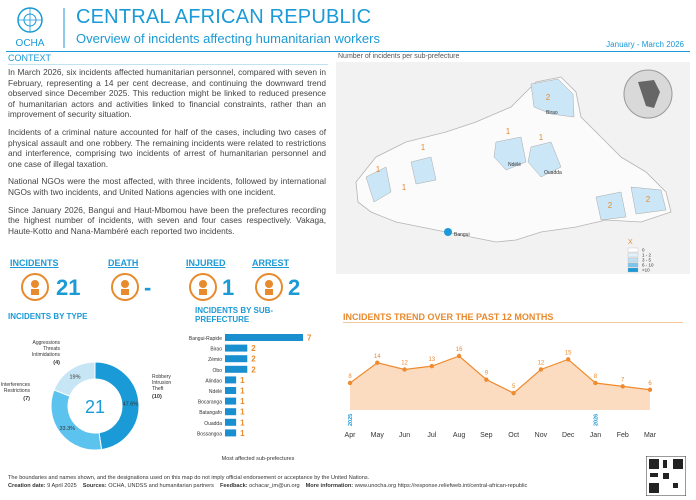 This screenshot has height=500, width=696. I want to click on footer-label: Sources:, so click(94, 486).